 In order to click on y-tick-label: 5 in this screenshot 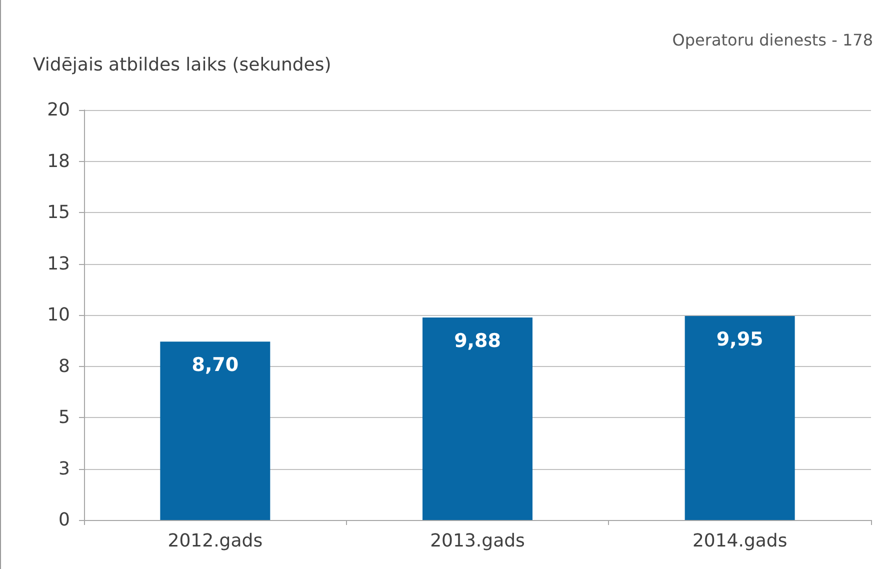, I will do `click(64, 417)`.